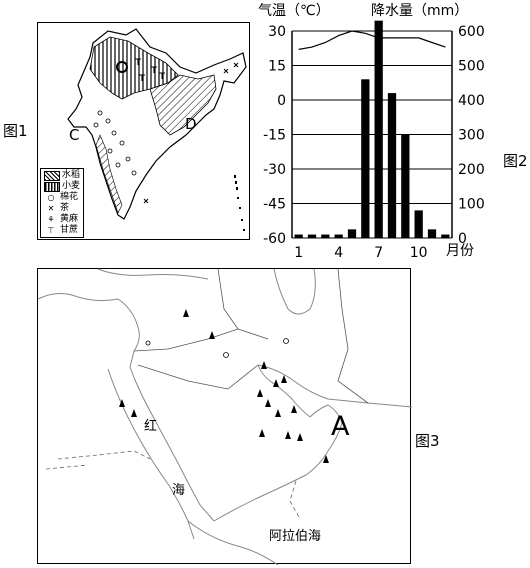 The height and width of the screenshot is (568, 530). I want to click on india-map, so click(157, 129).